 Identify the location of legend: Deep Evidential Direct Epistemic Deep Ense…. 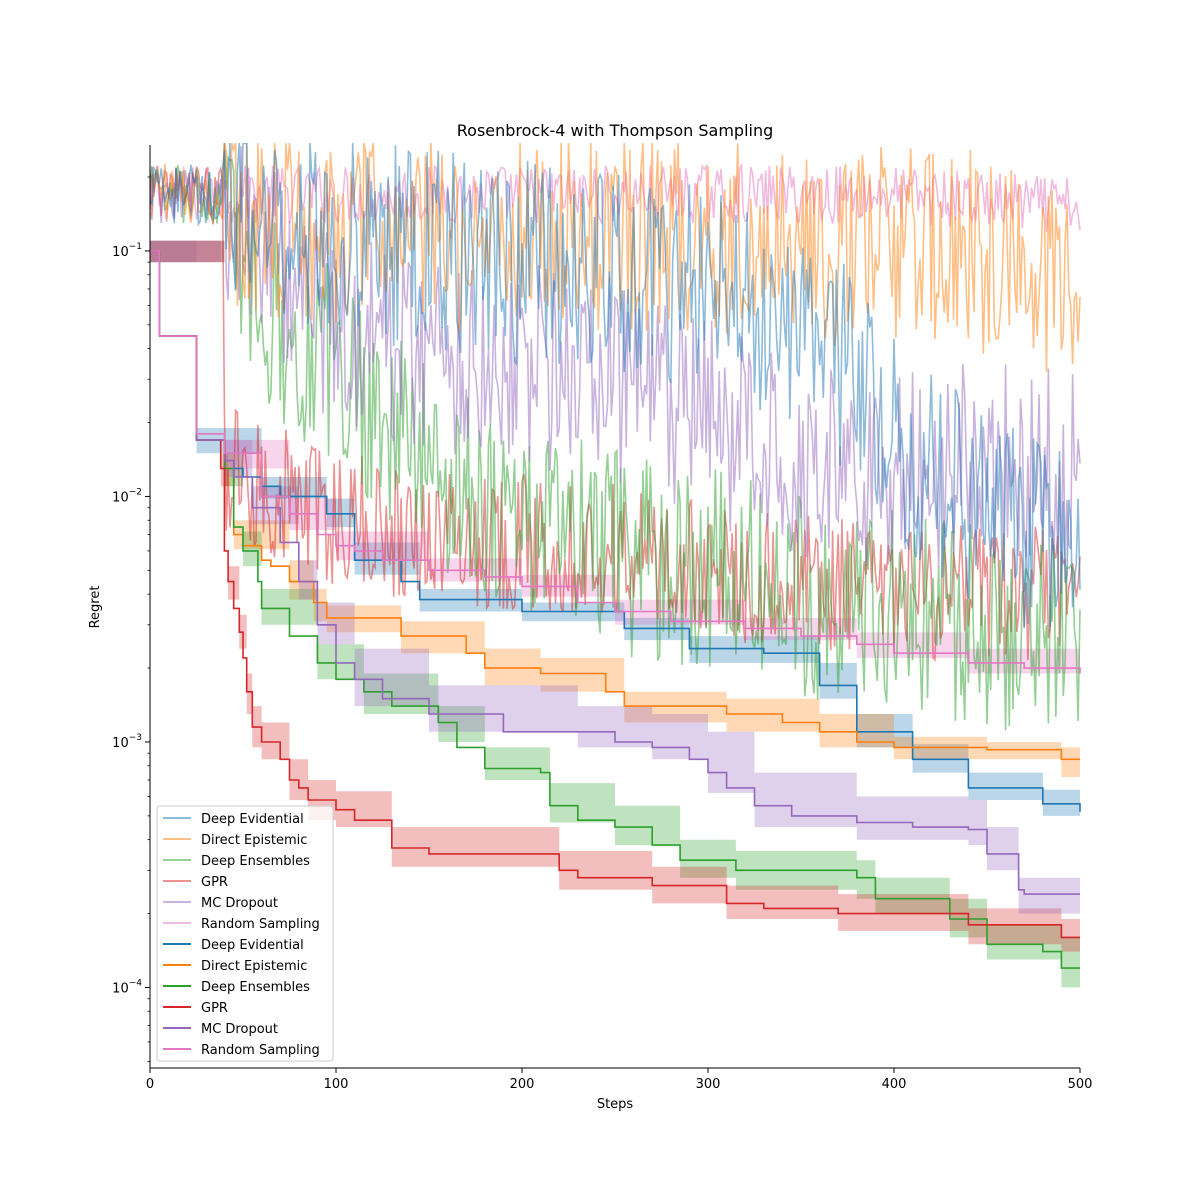
(245, 933).